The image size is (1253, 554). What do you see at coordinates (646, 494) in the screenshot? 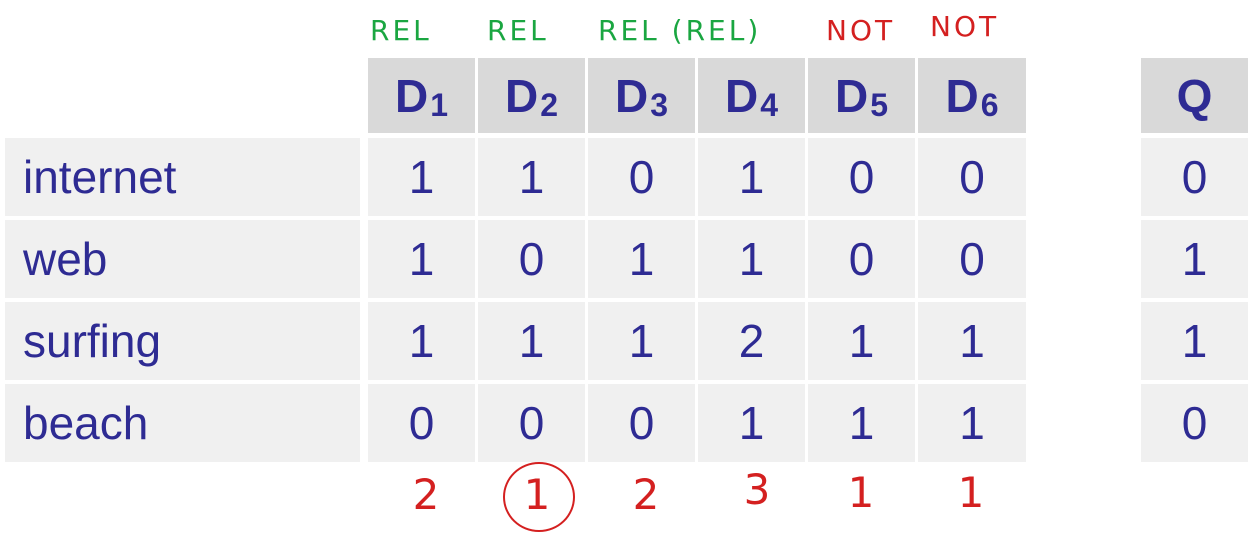
I see `score-d3: 2` at bounding box center [646, 494].